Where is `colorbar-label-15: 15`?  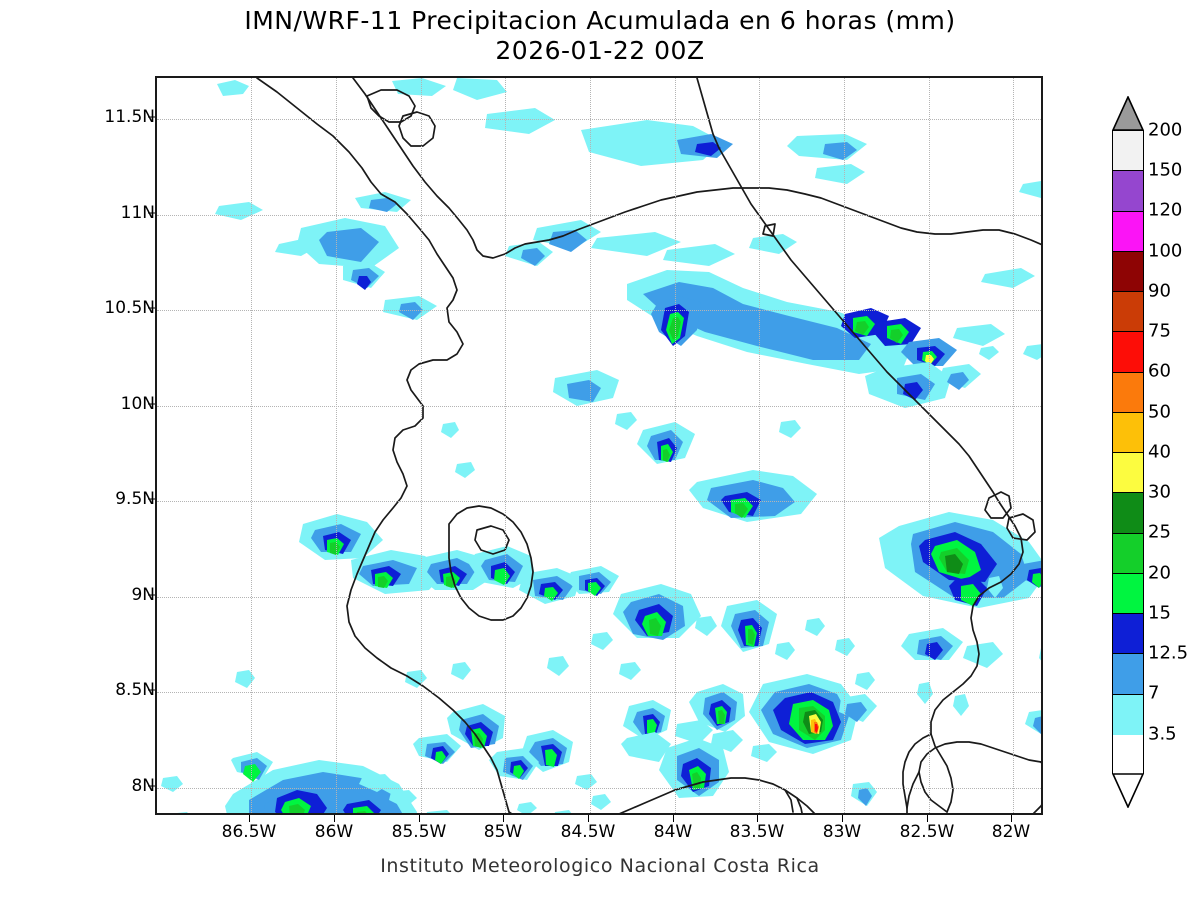 colorbar-label-15: 15 is located at coordinates (1159, 613).